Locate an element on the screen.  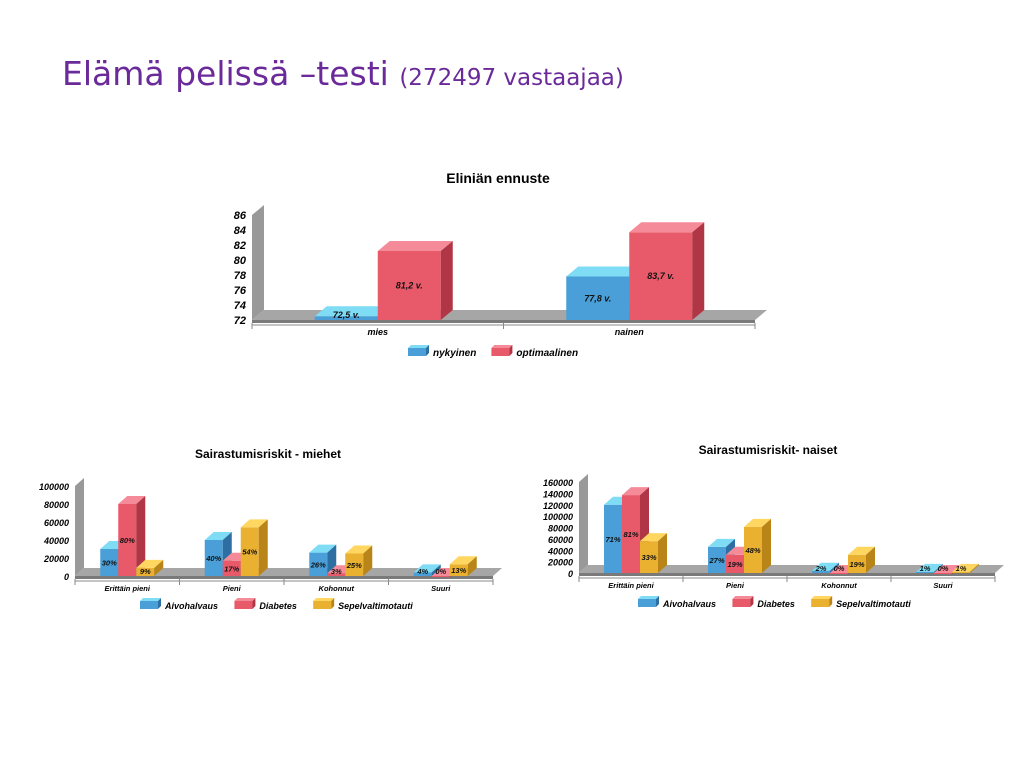
bar-sepelvaltimotauti-1-top is located at coordinates (254, 523).